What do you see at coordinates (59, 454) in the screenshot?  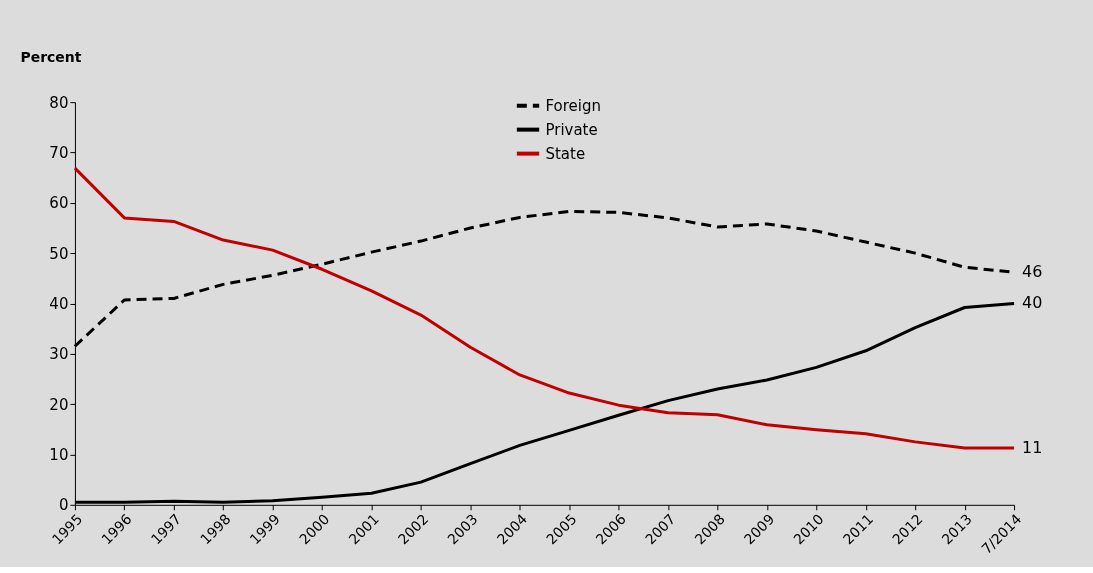 I see `y-tick-label: 10` at bounding box center [59, 454].